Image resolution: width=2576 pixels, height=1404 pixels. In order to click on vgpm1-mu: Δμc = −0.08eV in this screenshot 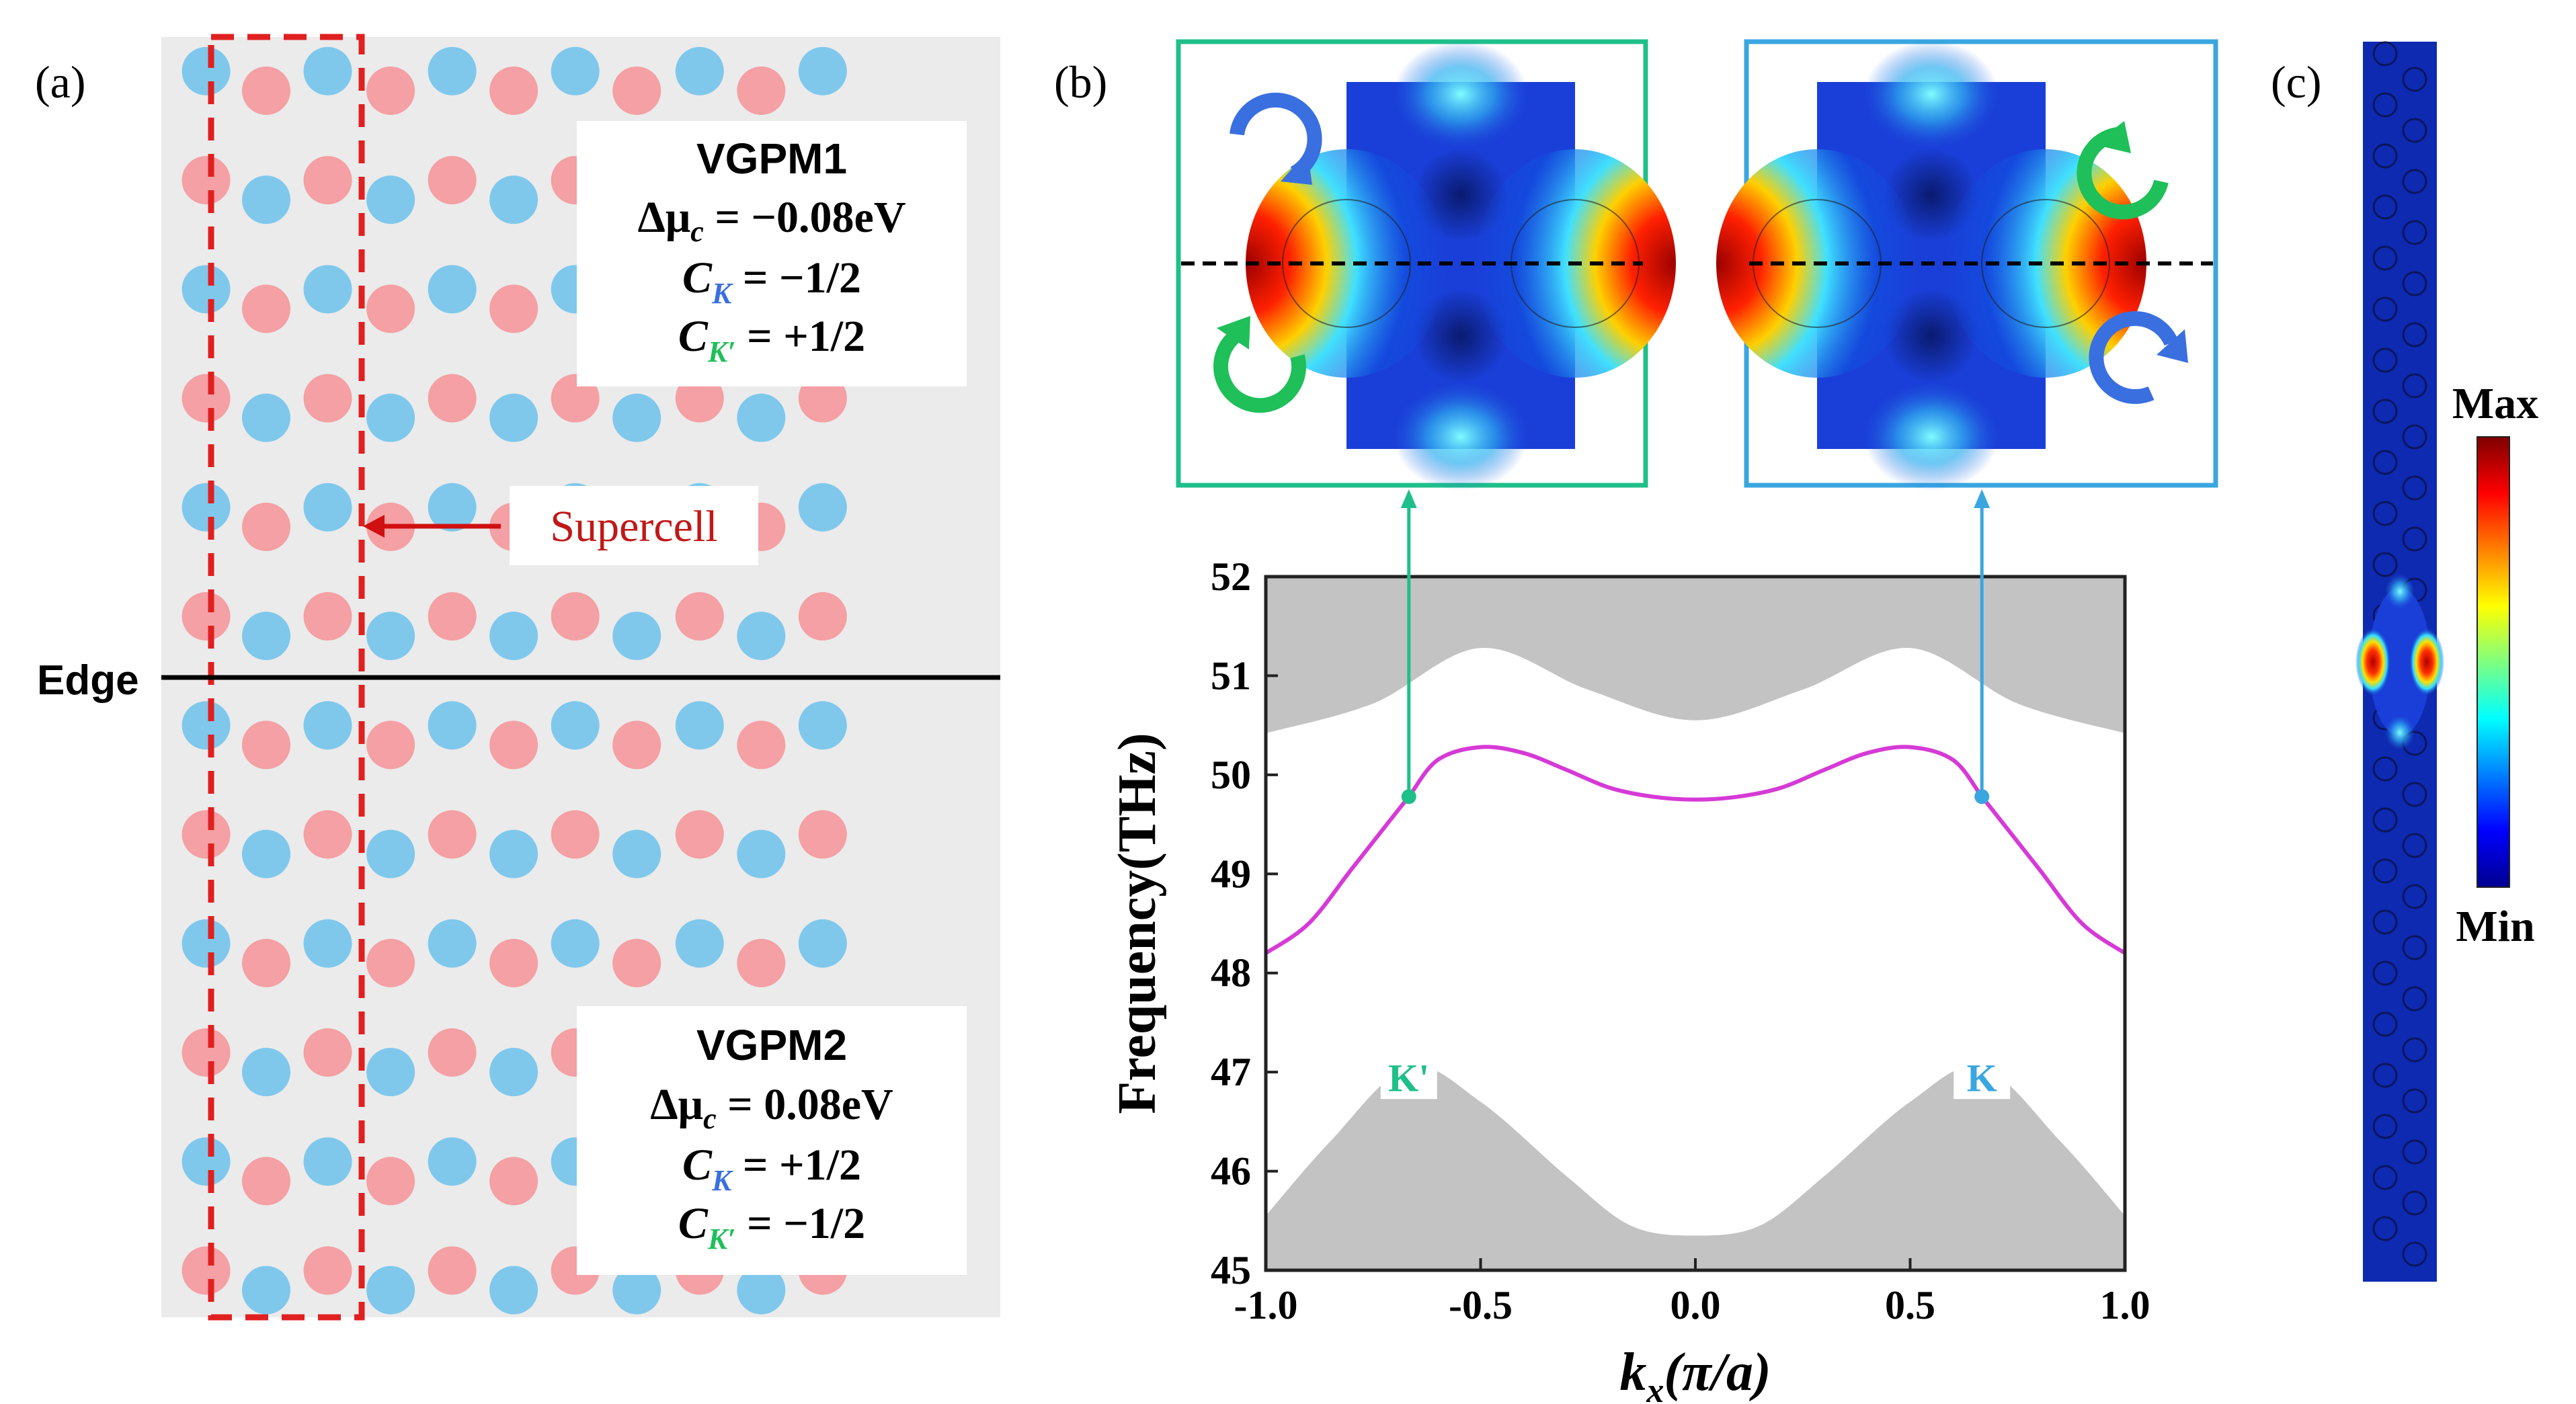, I will do `click(771, 220)`.